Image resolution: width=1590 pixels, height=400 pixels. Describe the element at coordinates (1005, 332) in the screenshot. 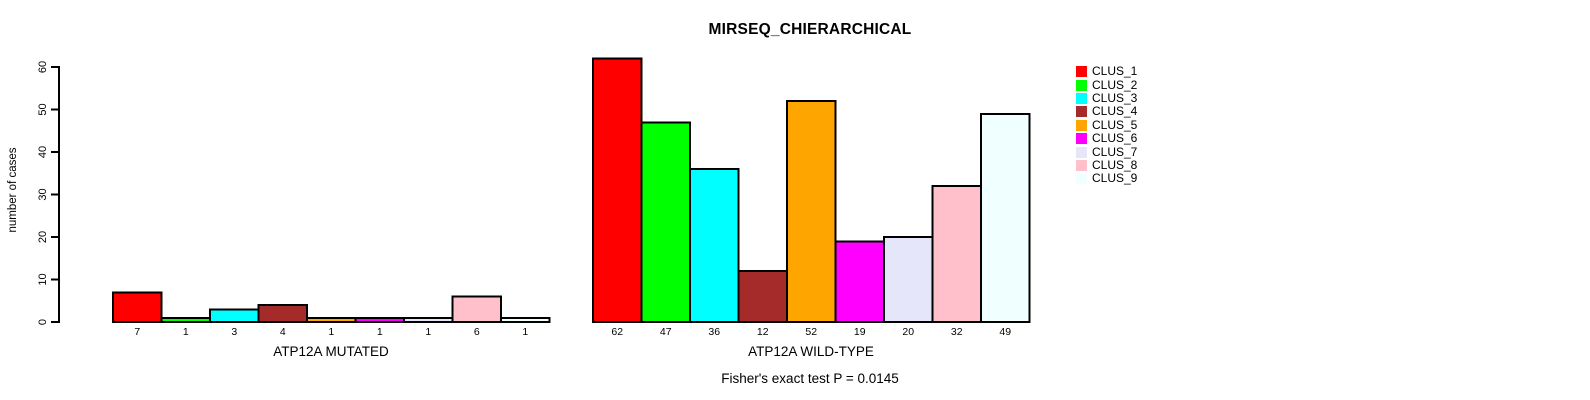

I see `bar-value-label: 49` at that location.